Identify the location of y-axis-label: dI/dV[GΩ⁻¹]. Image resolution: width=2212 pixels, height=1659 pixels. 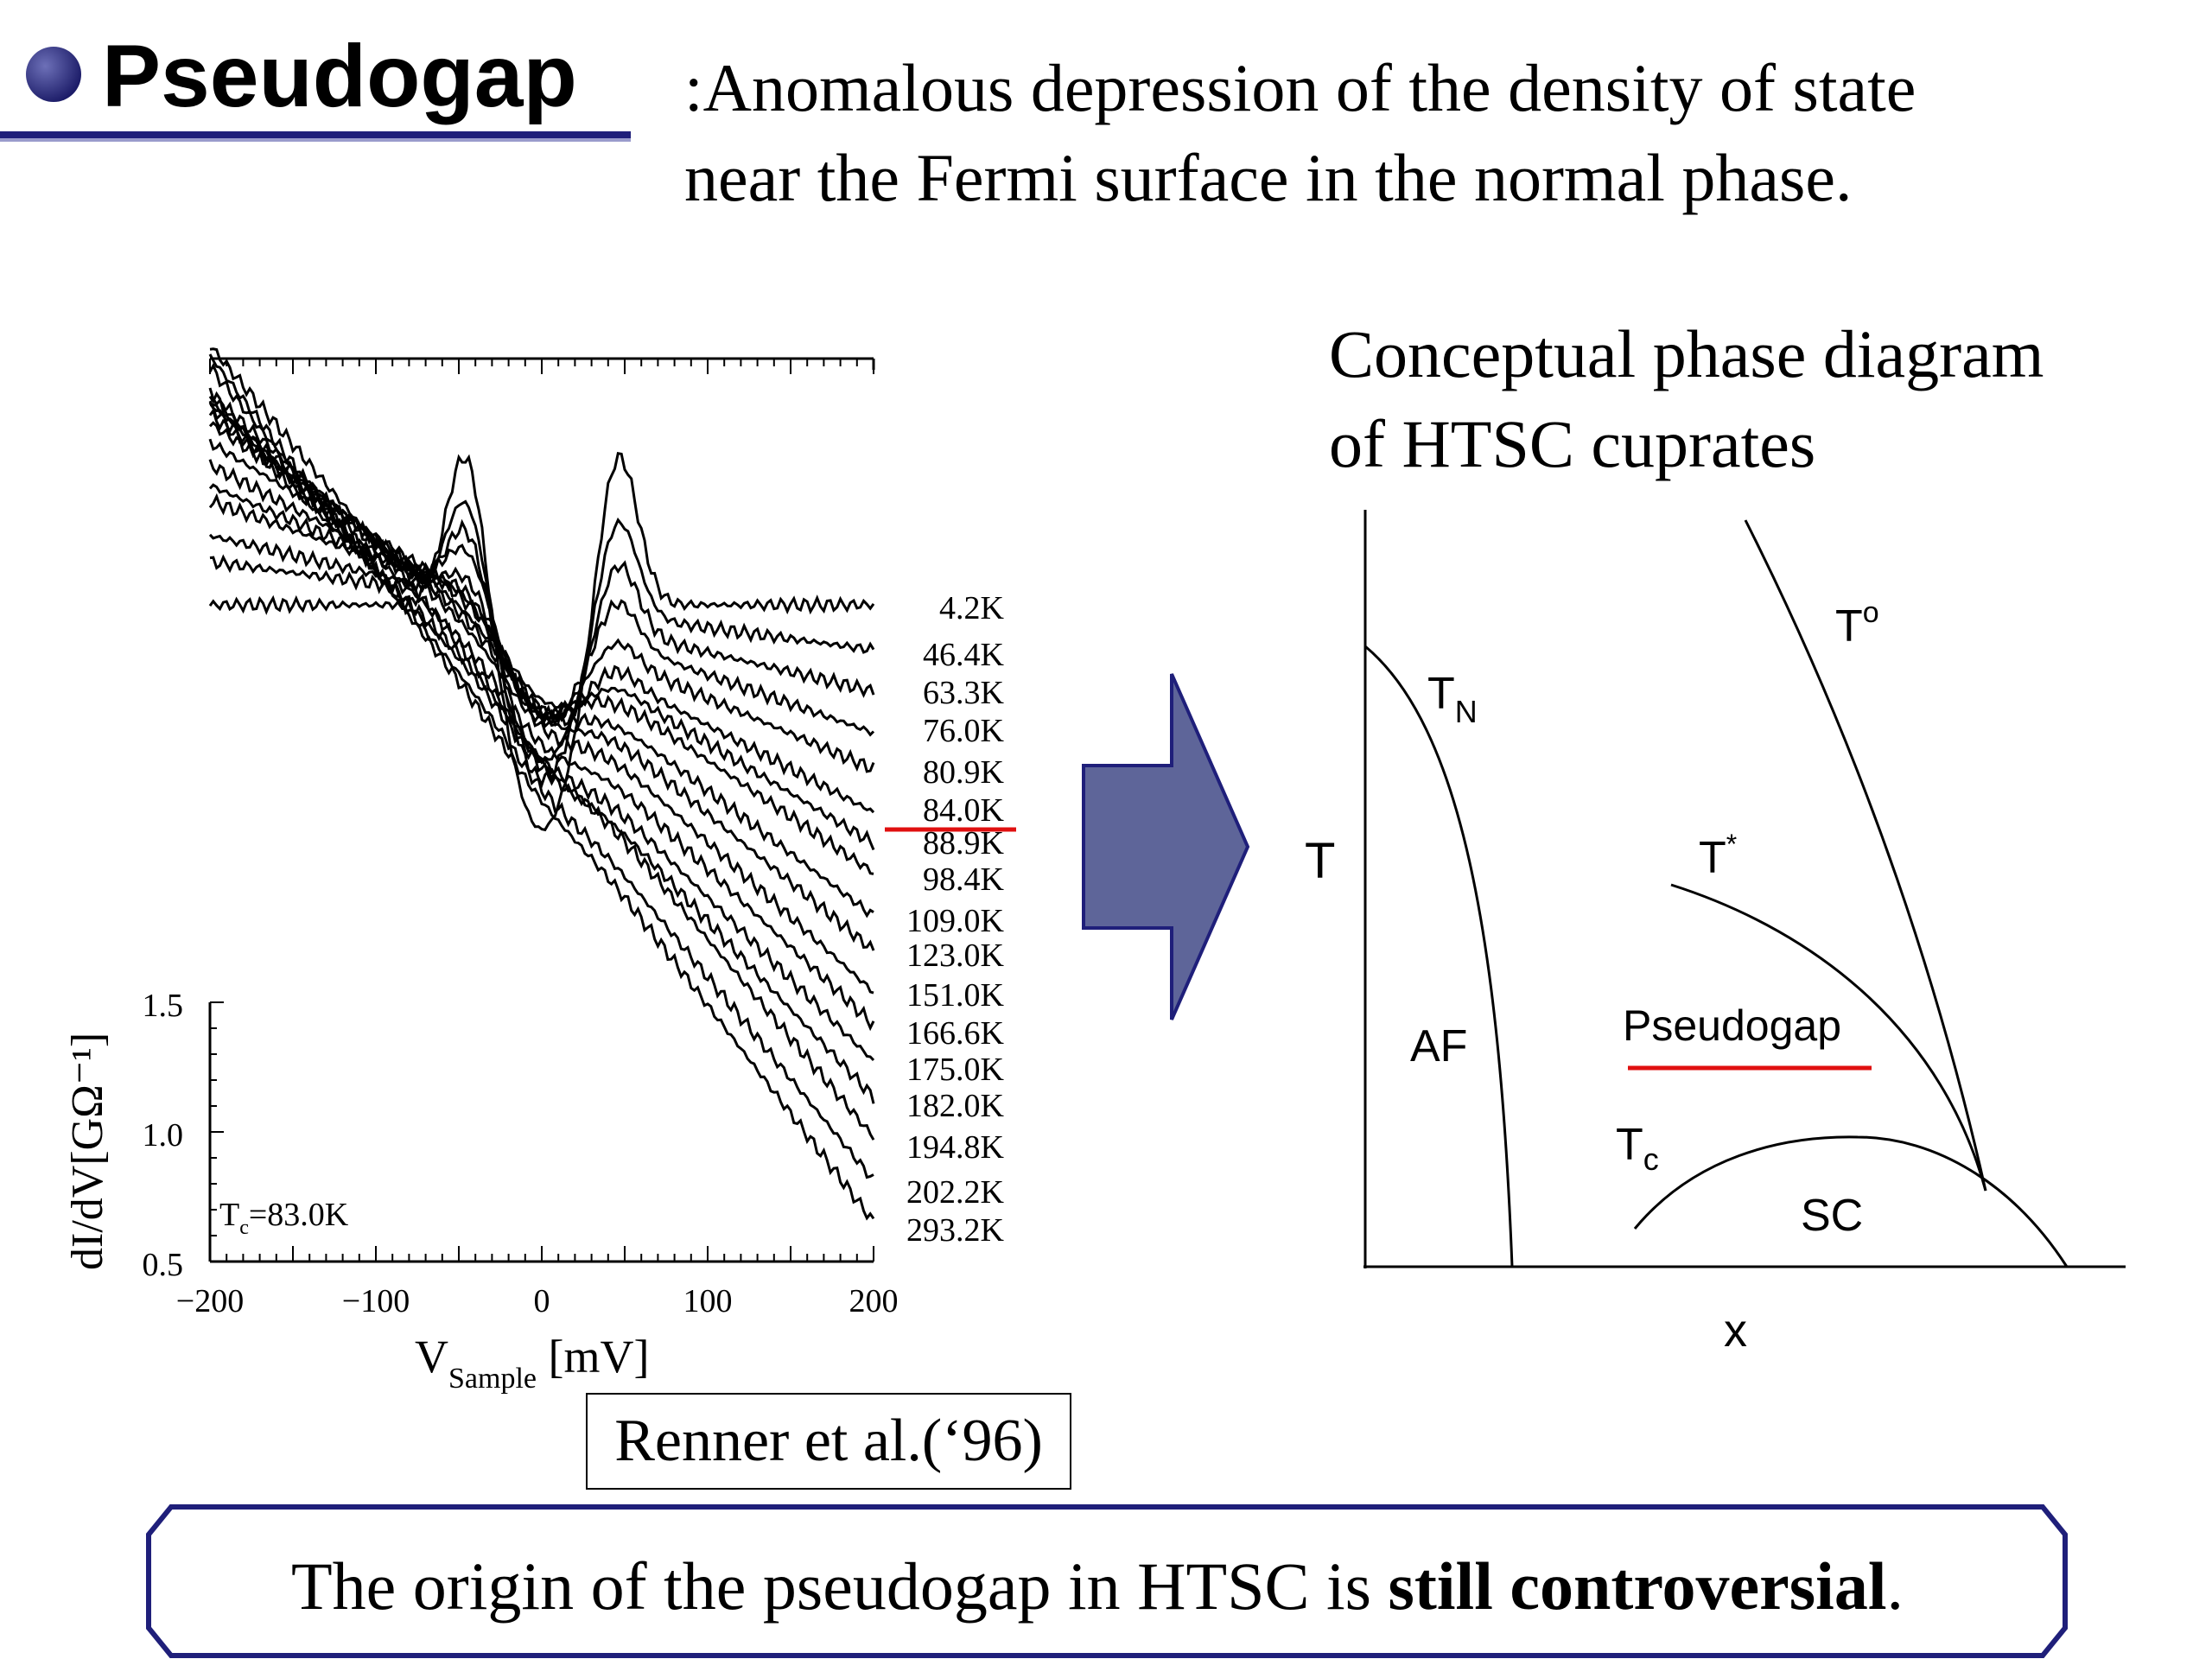
(87, 1151).